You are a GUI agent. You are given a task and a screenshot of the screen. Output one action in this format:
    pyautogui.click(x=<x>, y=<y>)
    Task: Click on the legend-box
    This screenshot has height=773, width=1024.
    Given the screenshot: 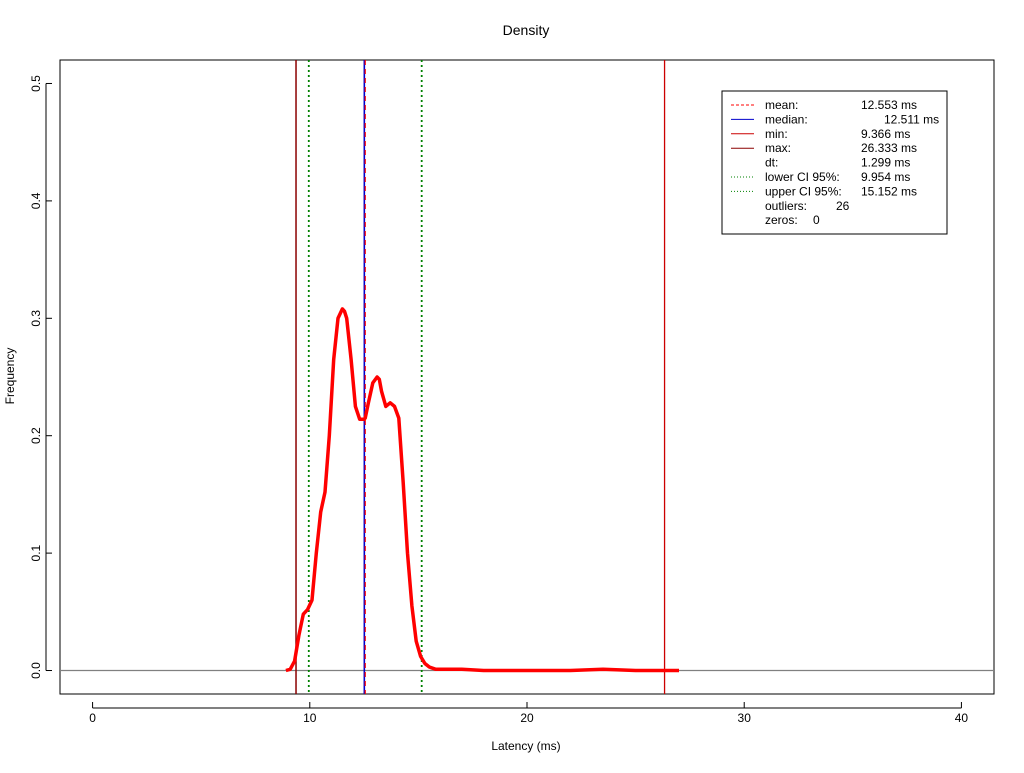 What is the action you would take?
    pyautogui.click(x=834, y=162)
    